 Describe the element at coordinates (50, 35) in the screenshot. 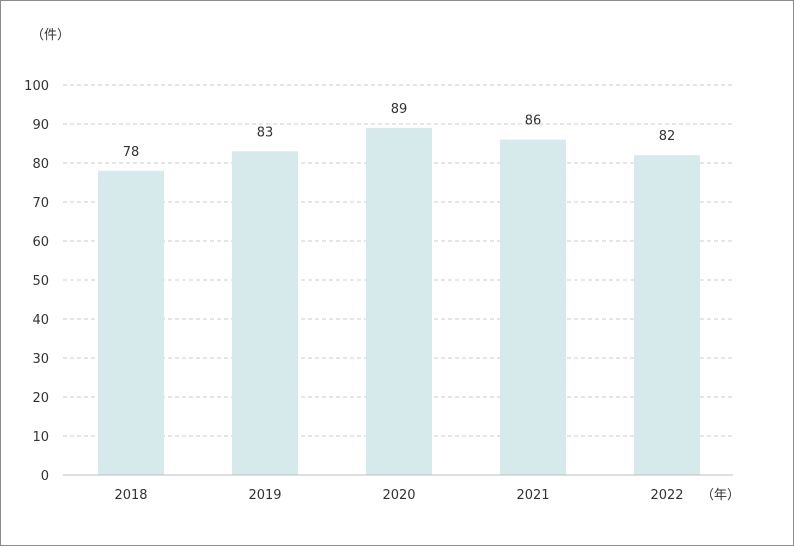

I see `y-axis-unit-label: （件）` at that location.